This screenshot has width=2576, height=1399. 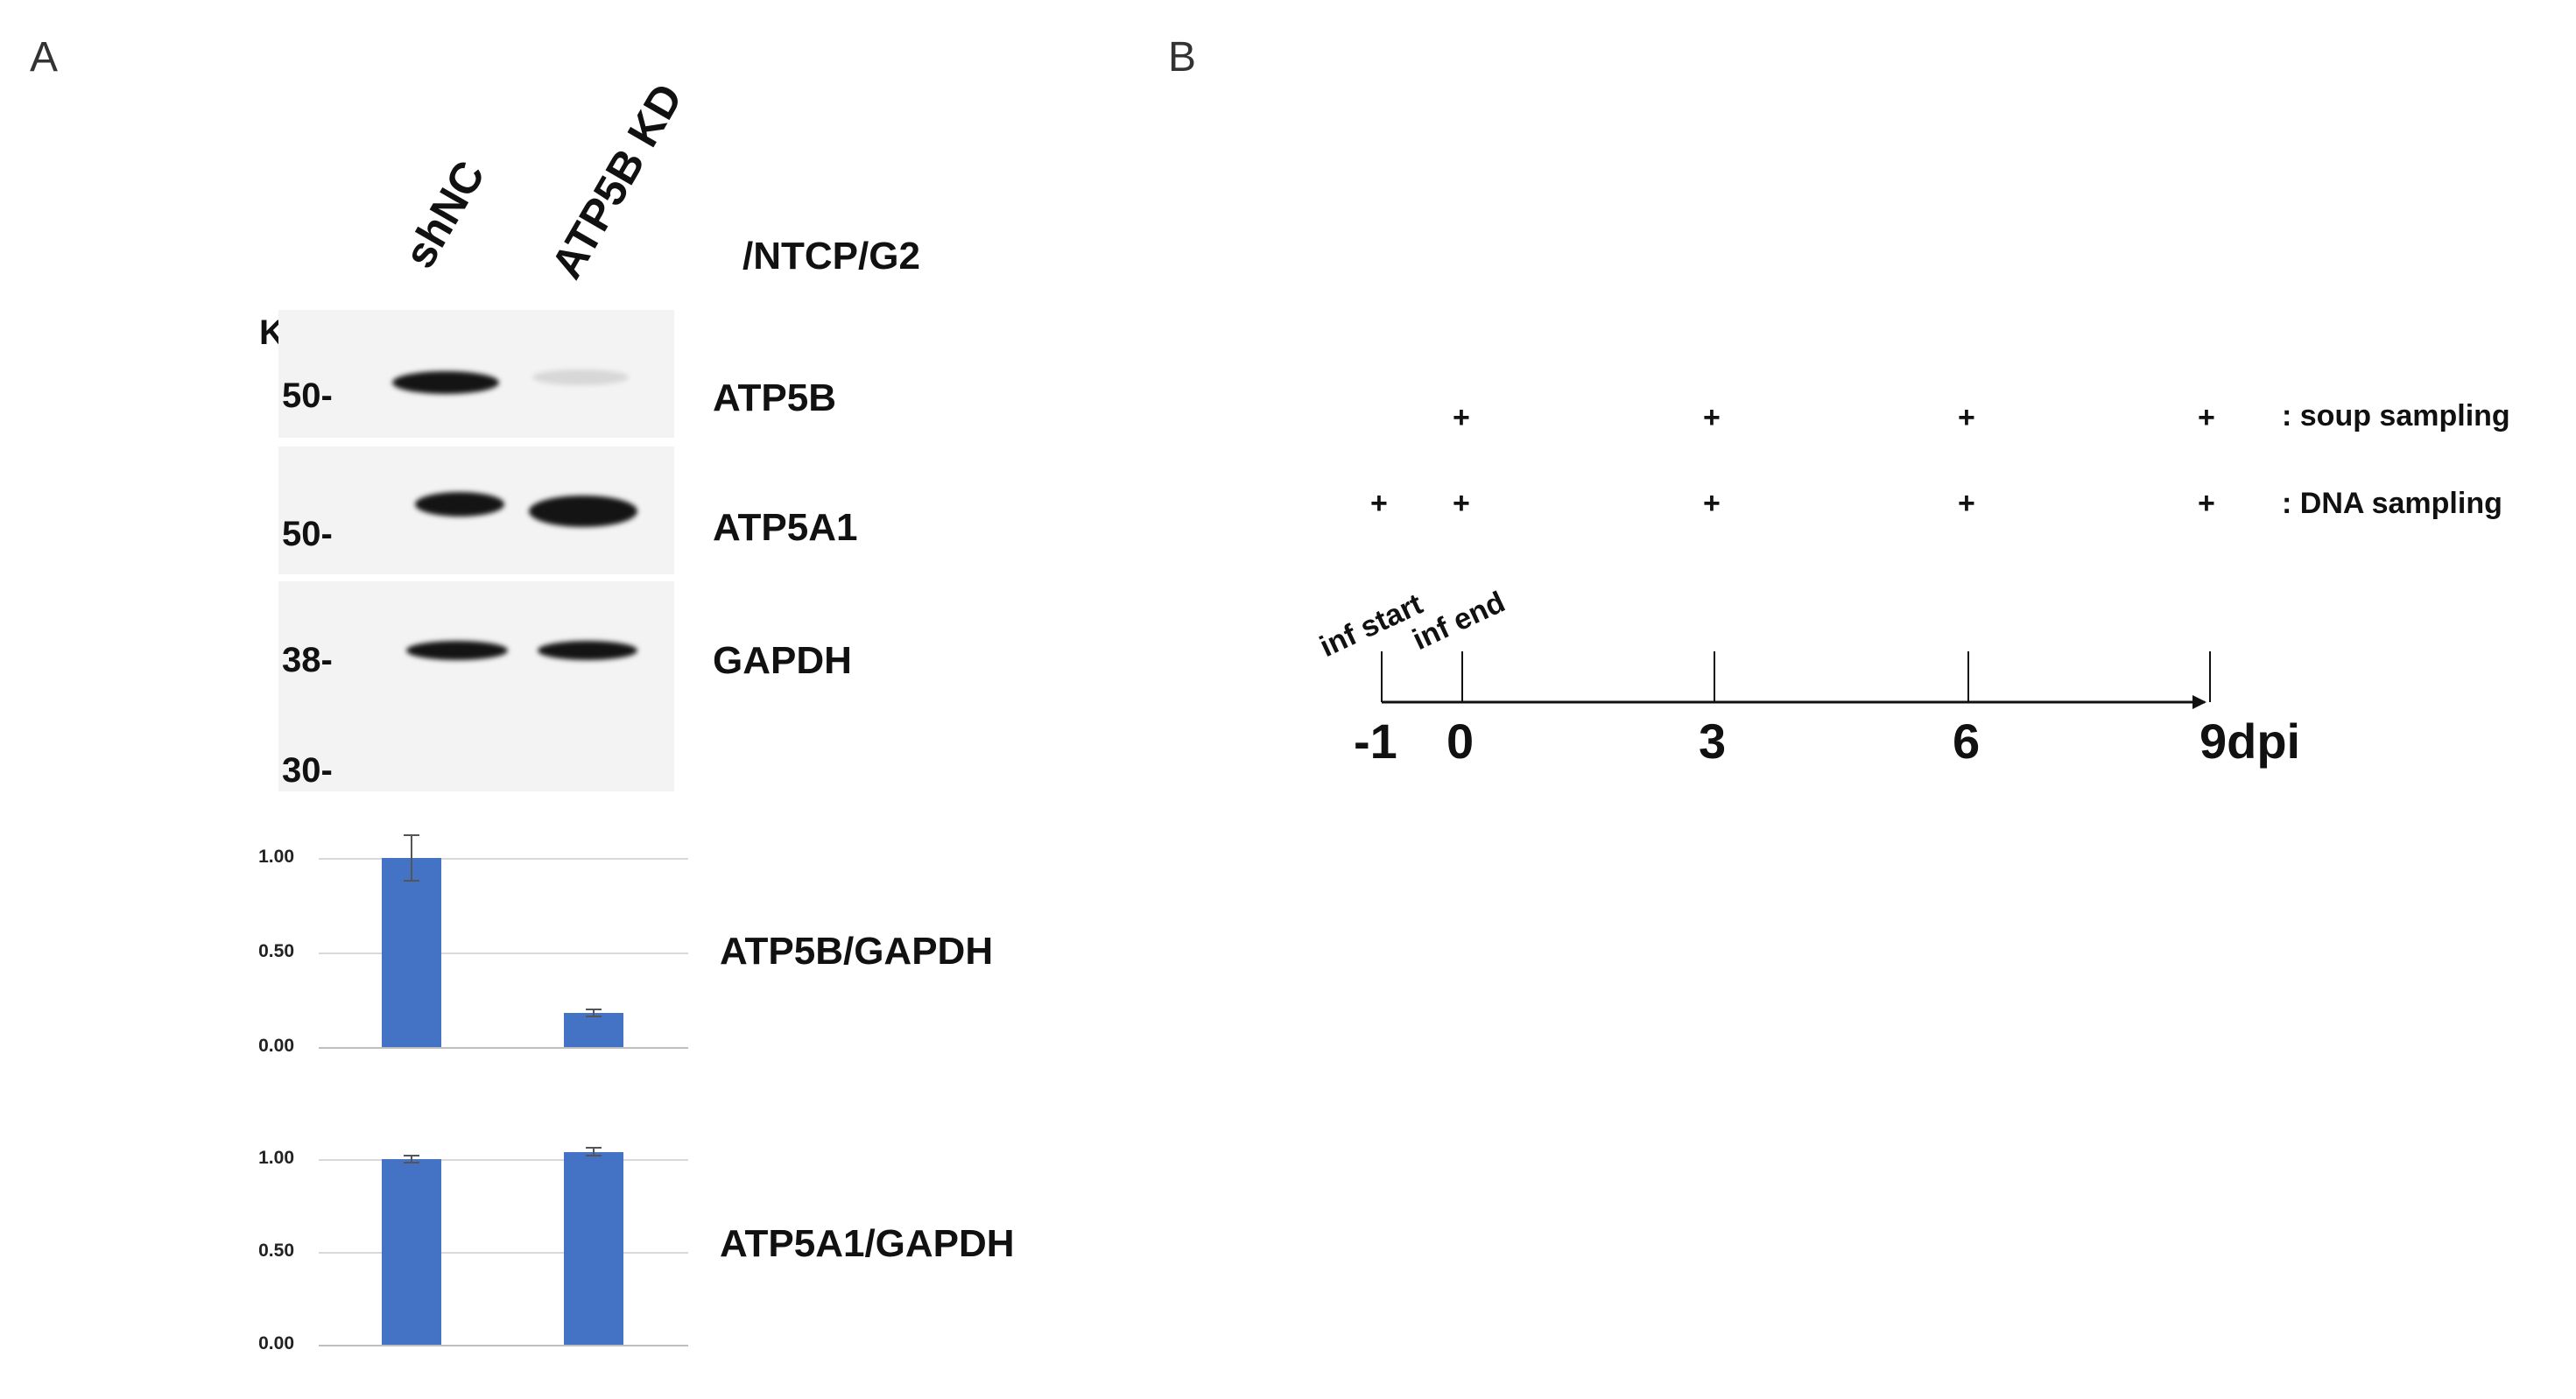 What do you see at coordinates (307, 770) in the screenshot?
I see `marker-30: 30-` at bounding box center [307, 770].